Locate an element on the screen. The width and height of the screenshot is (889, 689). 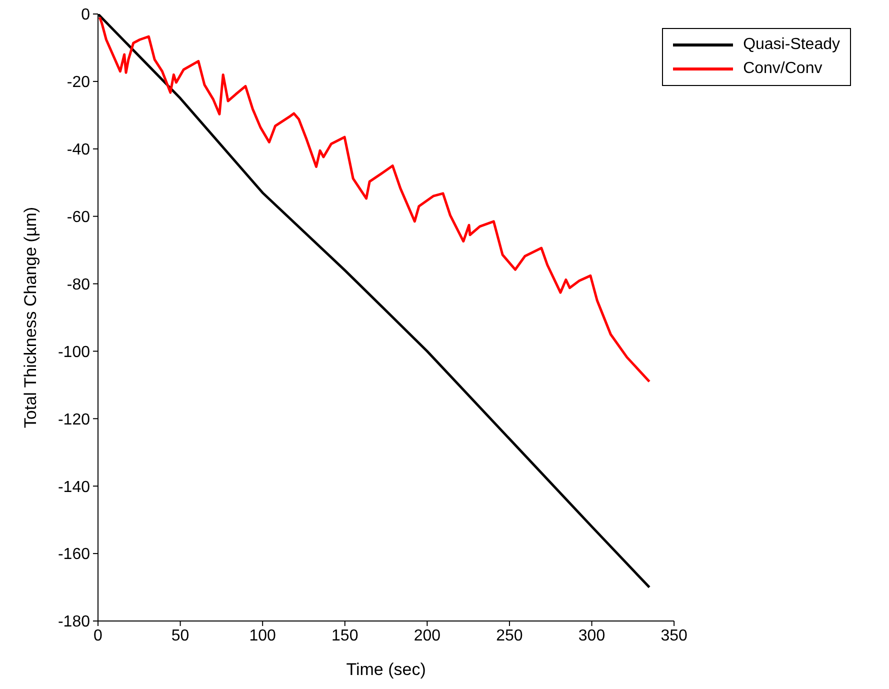
x-tick-label: 350 is located at coordinates (674, 635).